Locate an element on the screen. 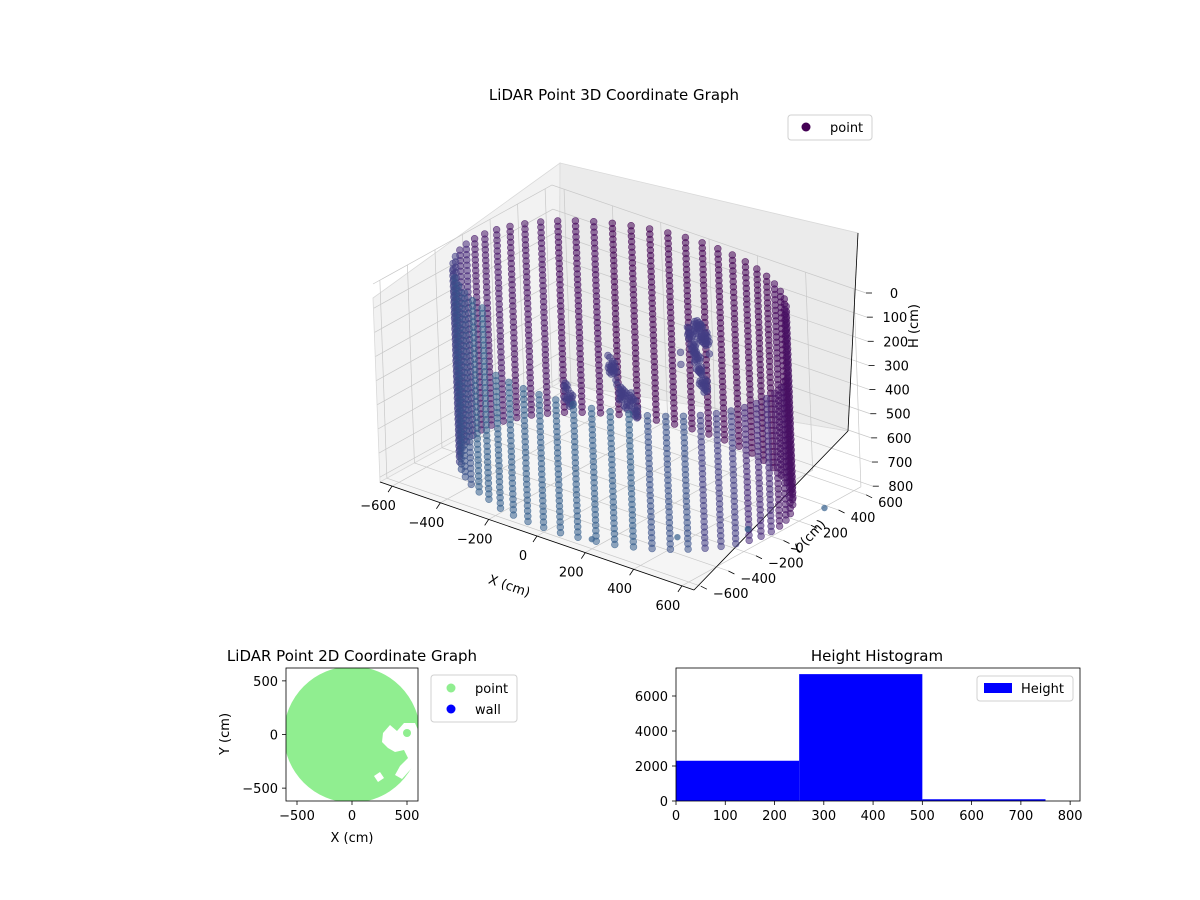 The height and width of the screenshot is (900, 1200). legend-2d-label-wall: wall is located at coordinates (488, 710).